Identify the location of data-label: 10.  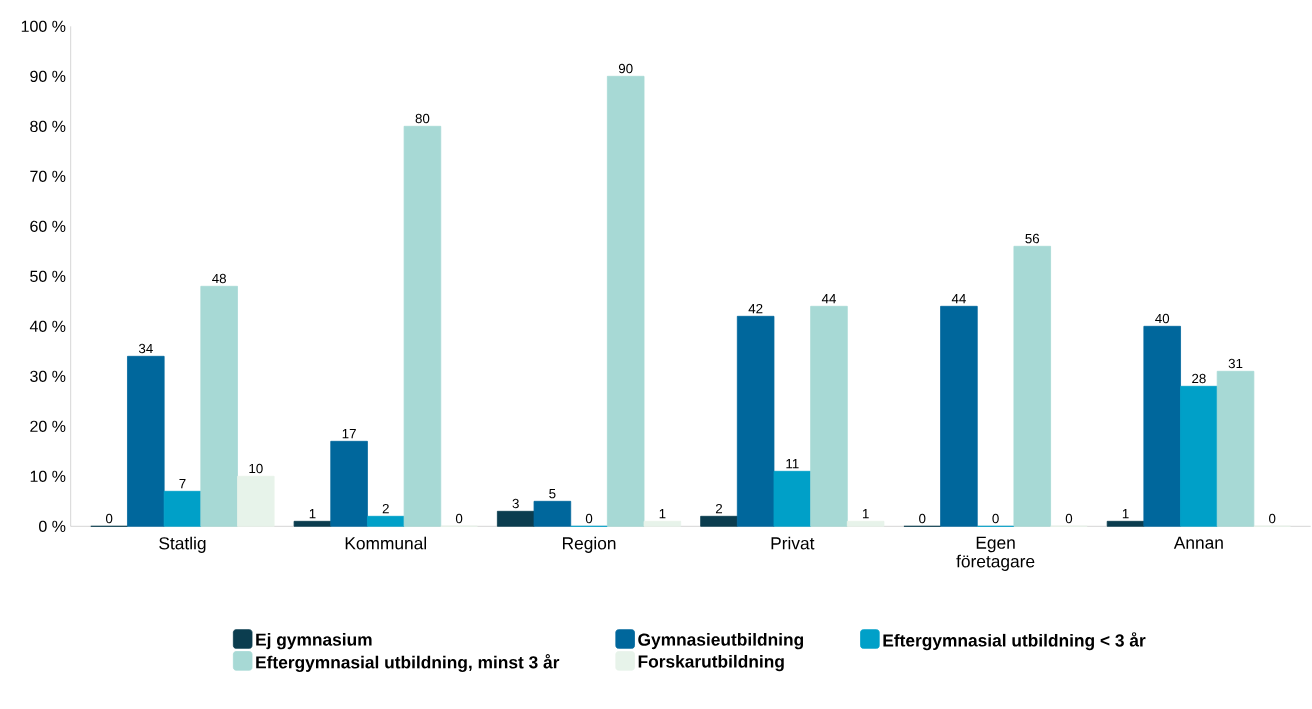
(256, 468).